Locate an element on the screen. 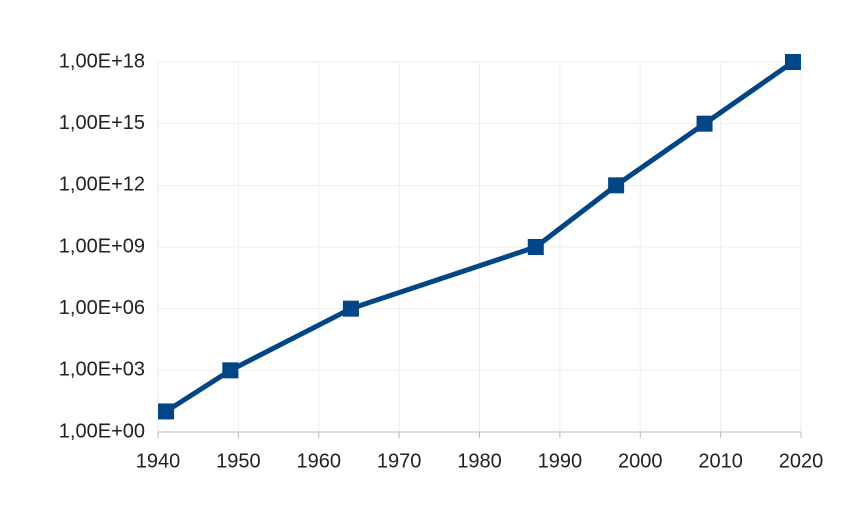 The width and height of the screenshot is (862, 512). x-tick-label: 2000 is located at coordinates (640, 461).